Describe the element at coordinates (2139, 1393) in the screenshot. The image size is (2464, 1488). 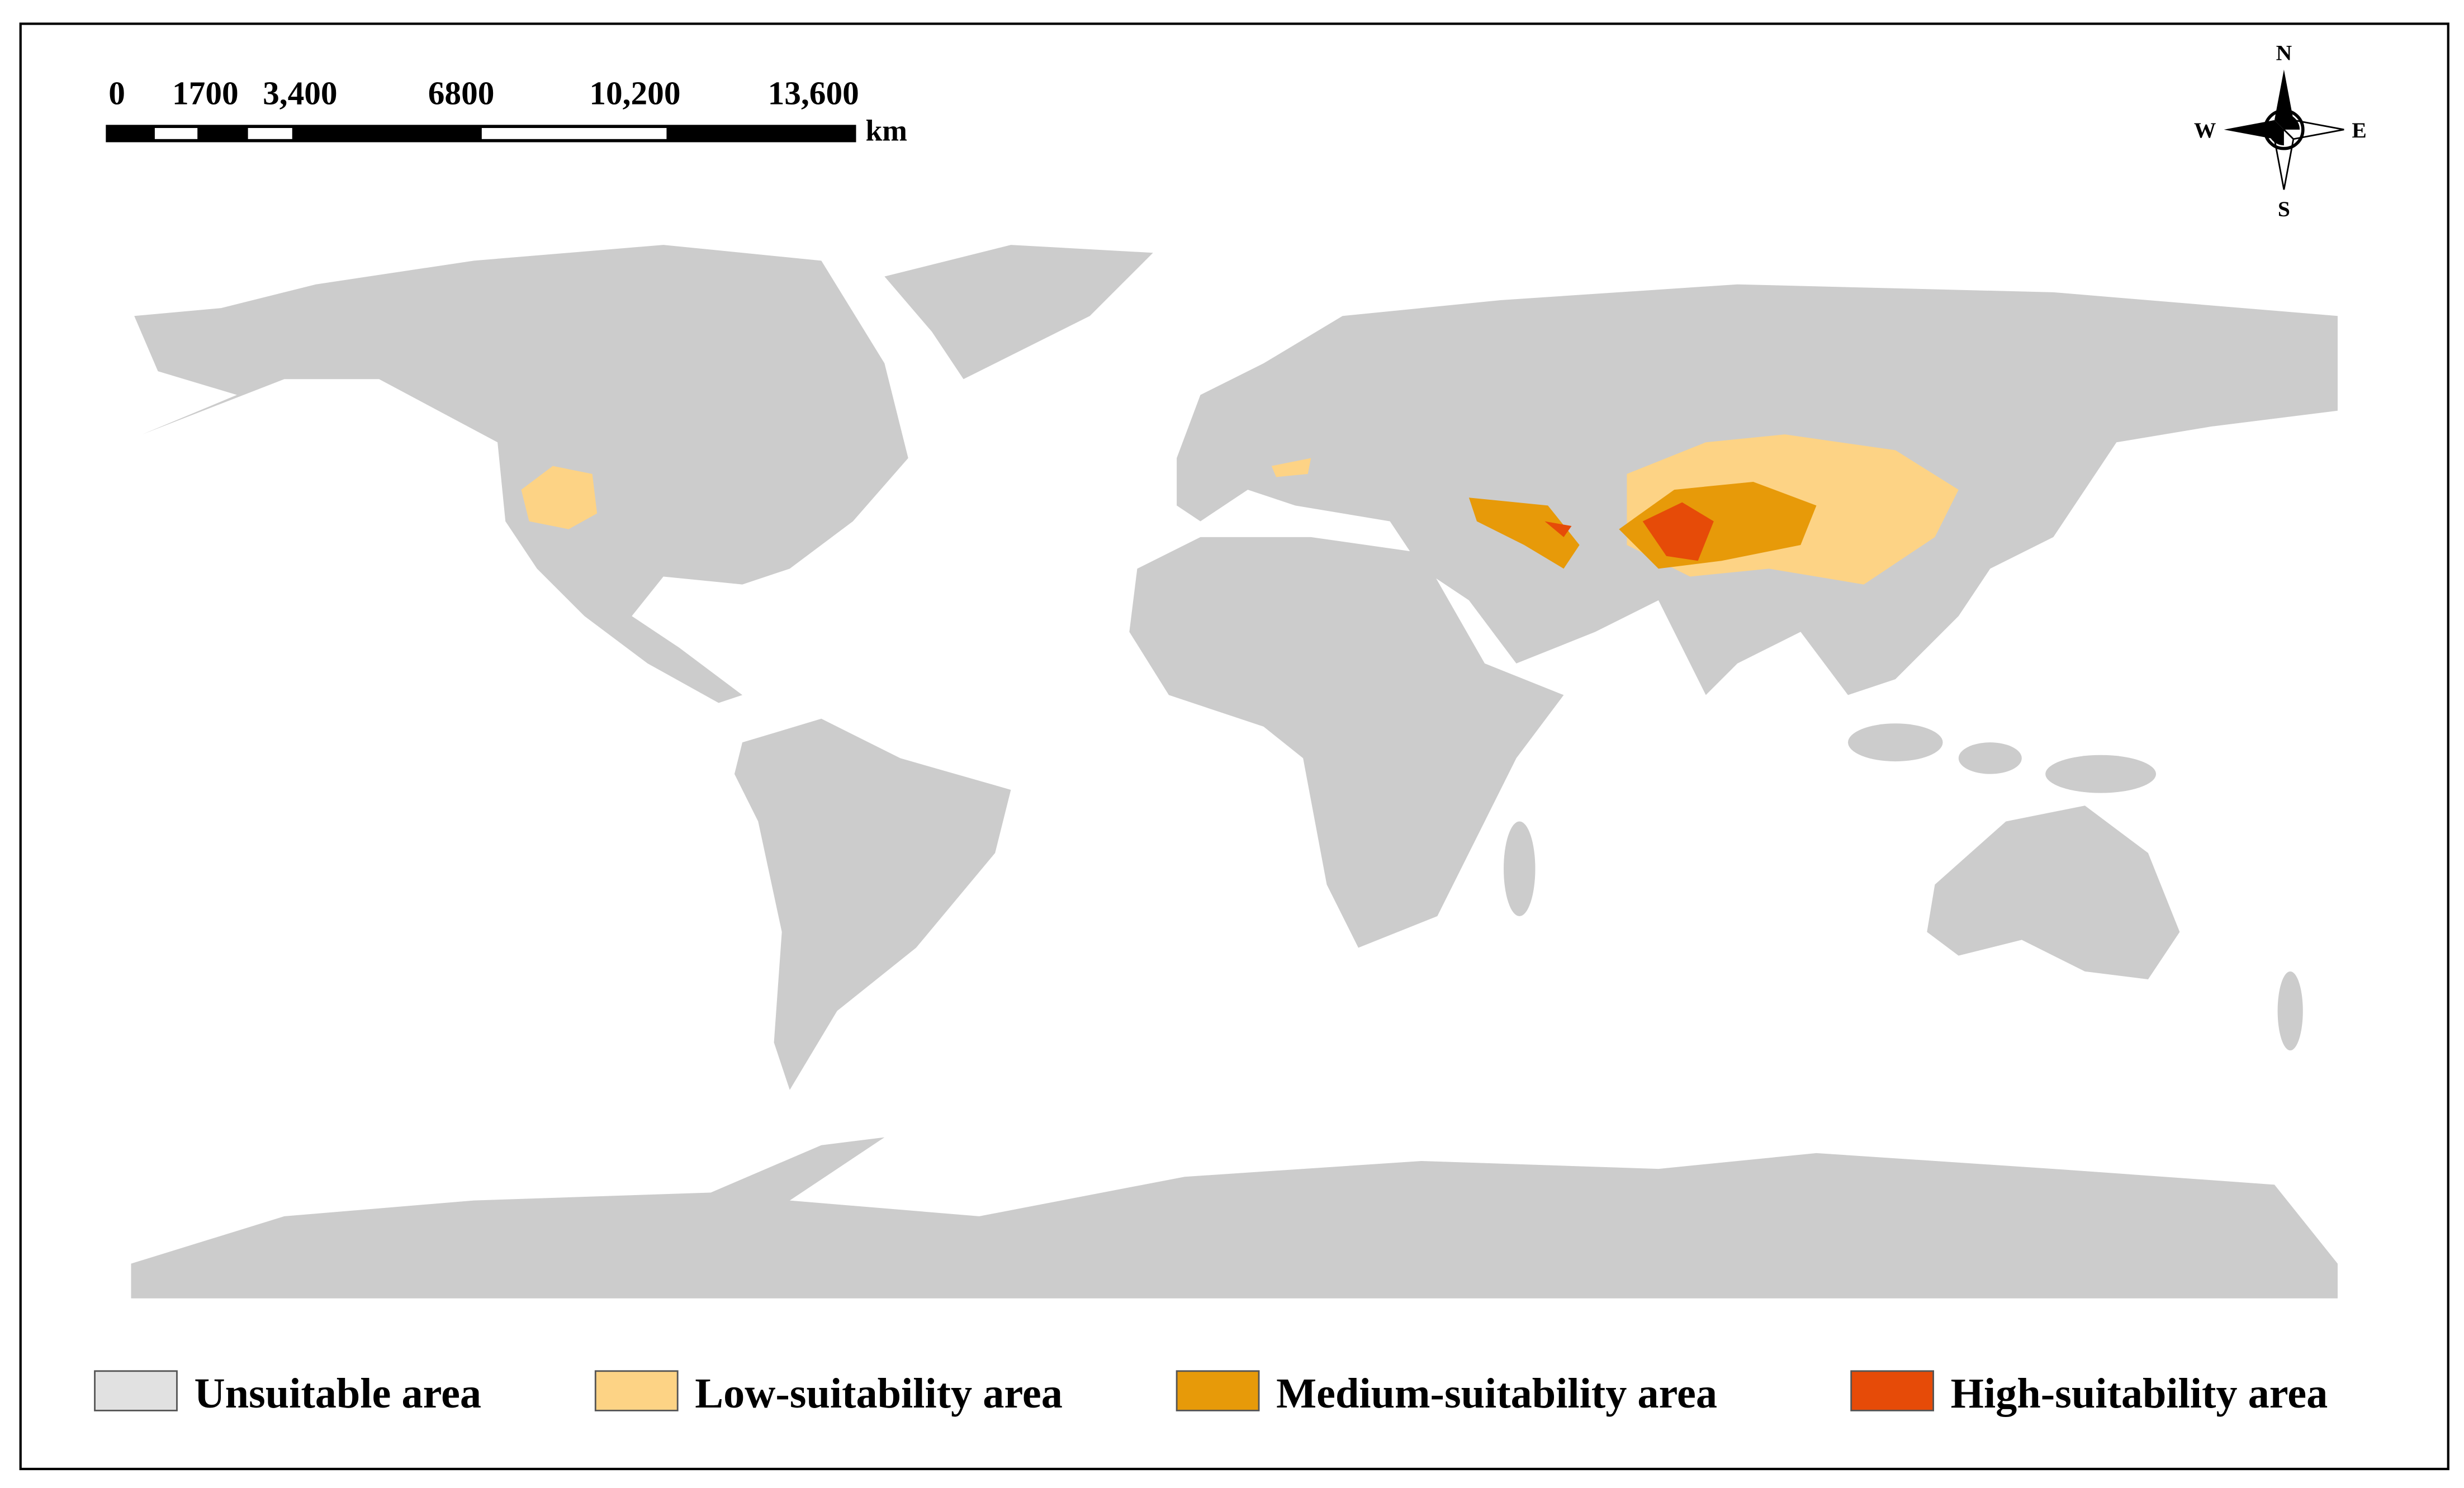
I see `legend-label: High-suitability area` at that location.